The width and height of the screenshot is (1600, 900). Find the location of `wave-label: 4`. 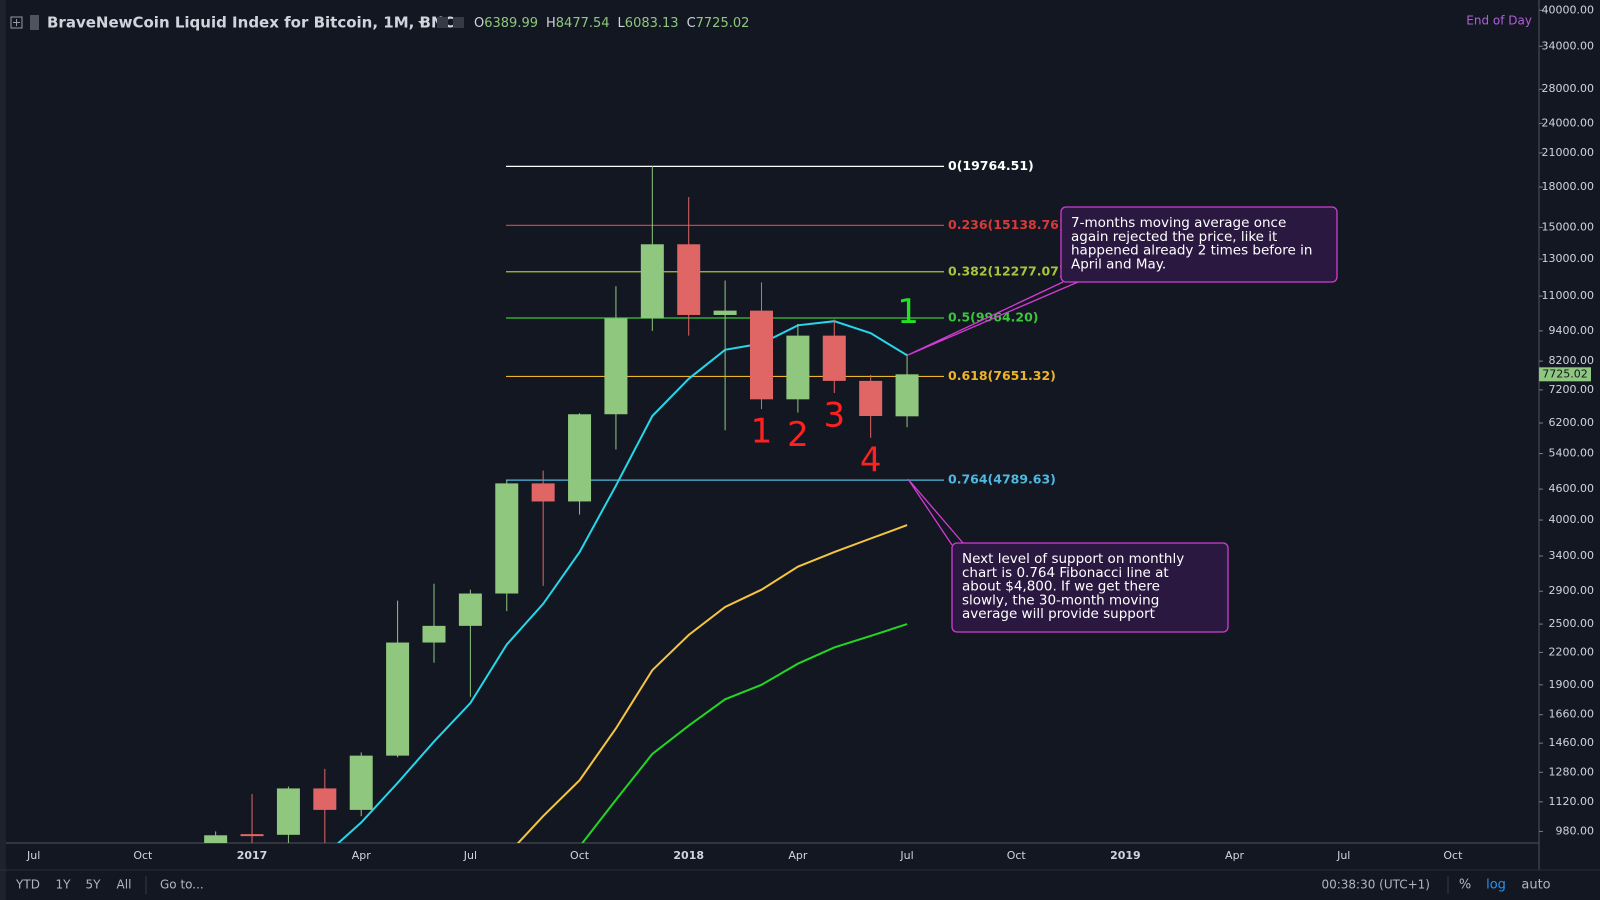

wave-label: 4 is located at coordinates (871, 460).